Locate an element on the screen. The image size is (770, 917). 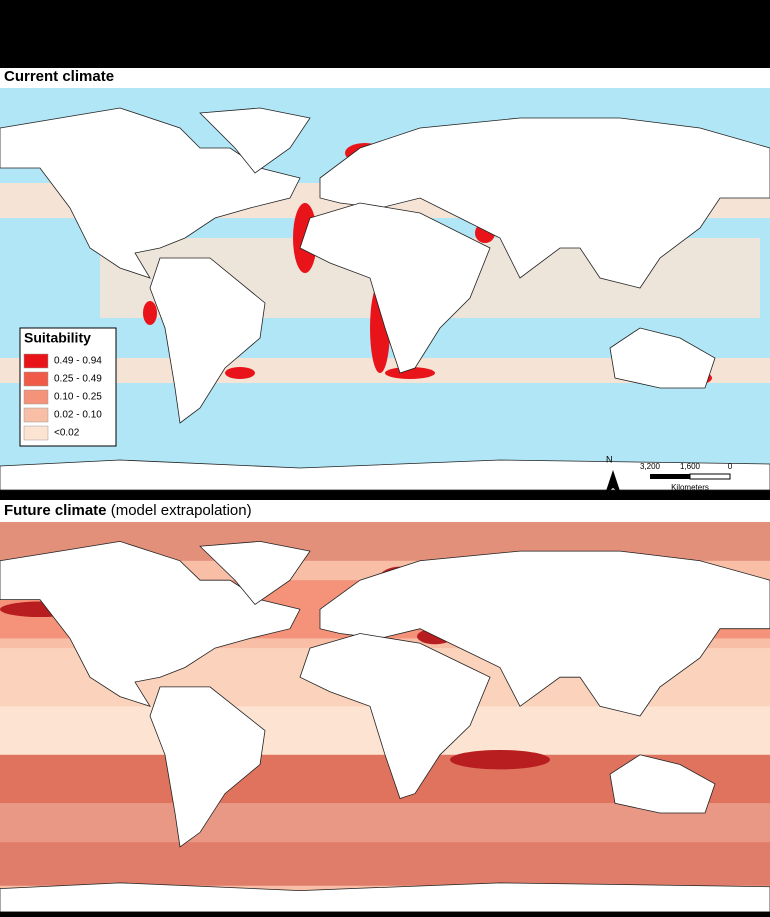
text: (model extrapolation) is located at coordinates (181, 510).